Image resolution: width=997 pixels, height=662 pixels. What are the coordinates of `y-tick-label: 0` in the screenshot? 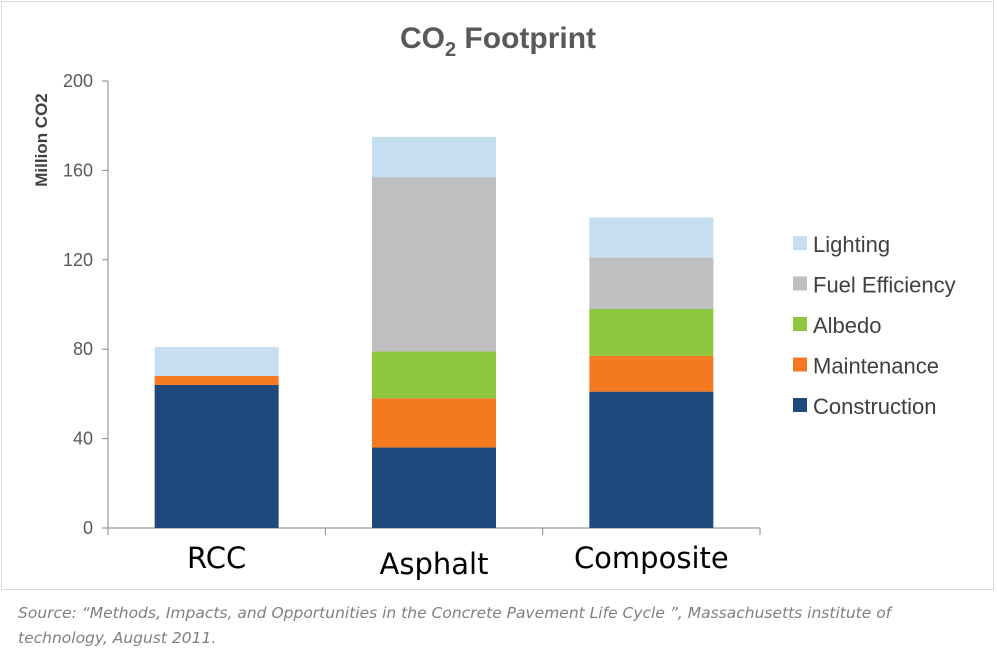 It's located at (88, 528).